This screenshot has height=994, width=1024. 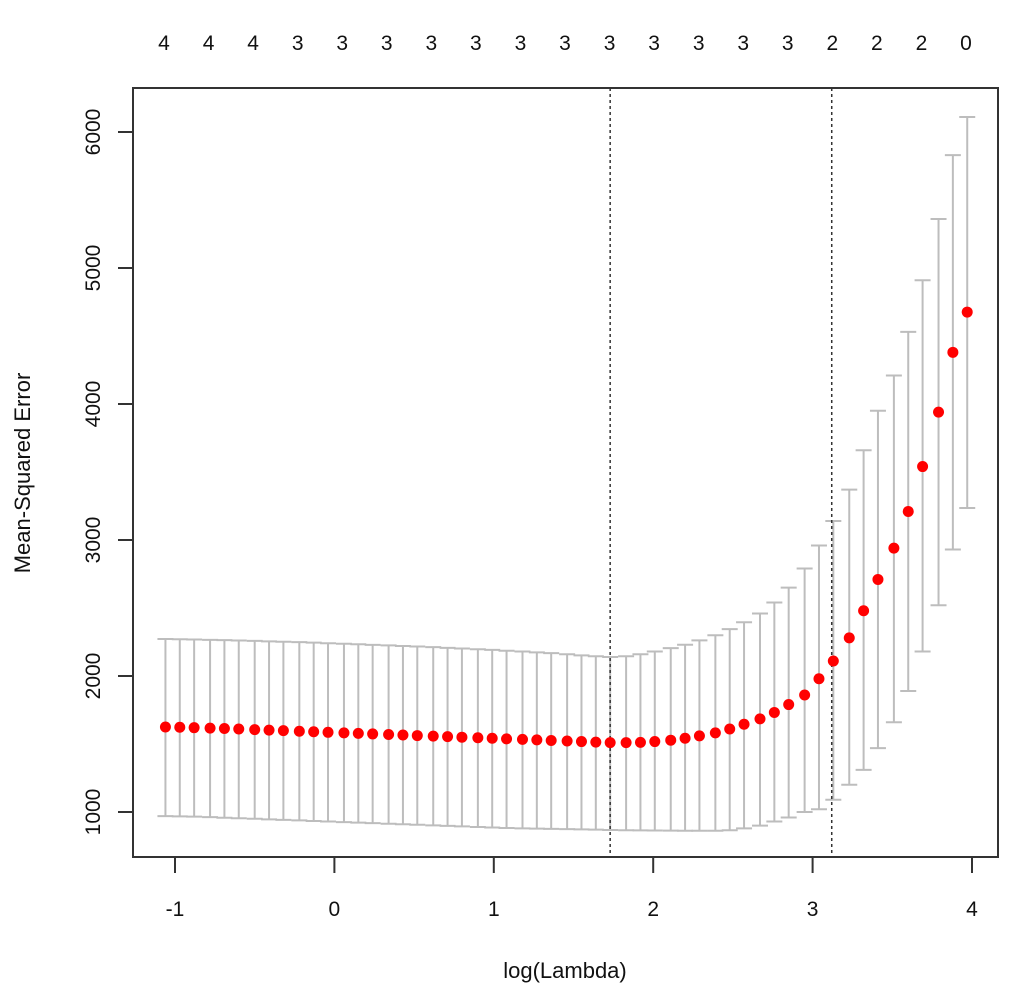 What do you see at coordinates (966, 43) in the screenshot?
I see `top-axis-label: 0` at bounding box center [966, 43].